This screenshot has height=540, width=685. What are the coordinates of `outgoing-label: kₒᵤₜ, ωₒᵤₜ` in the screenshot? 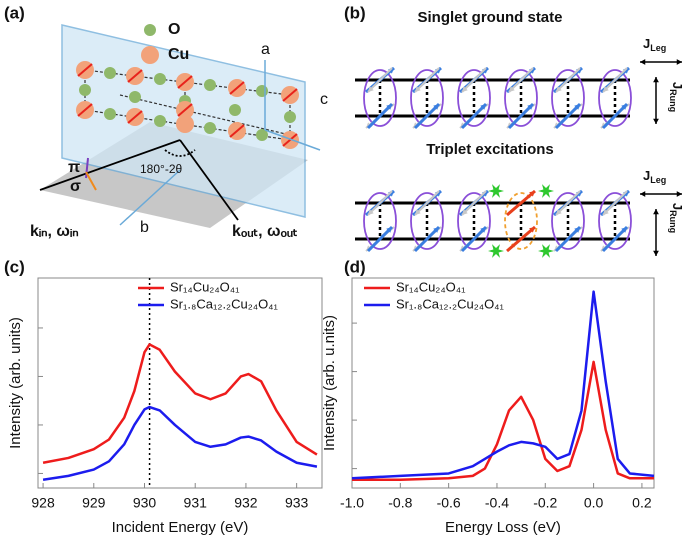 It's located at (265, 231).